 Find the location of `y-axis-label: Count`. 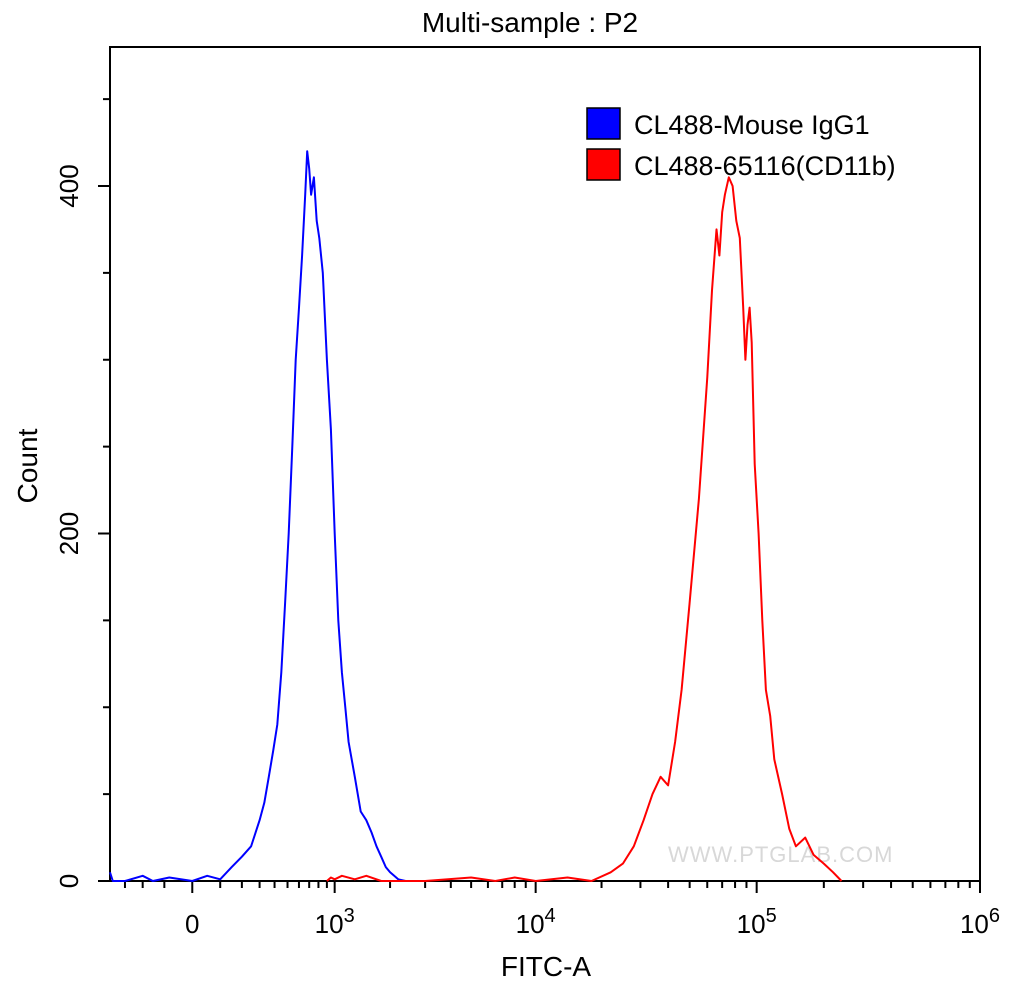

y-axis-label: Count is located at coordinates (27, 465).